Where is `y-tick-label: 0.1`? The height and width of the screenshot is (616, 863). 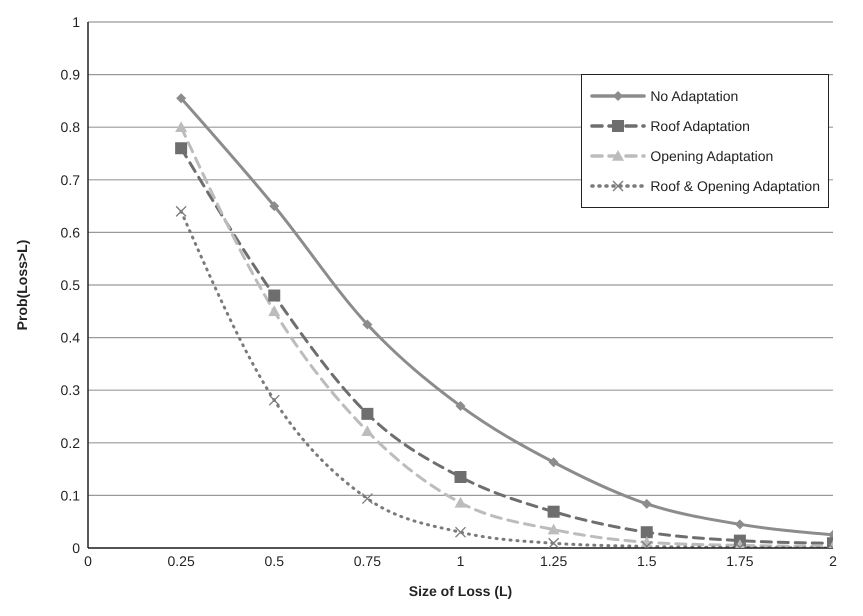
y-tick-label: 0.1 is located at coordinates (70, 495).